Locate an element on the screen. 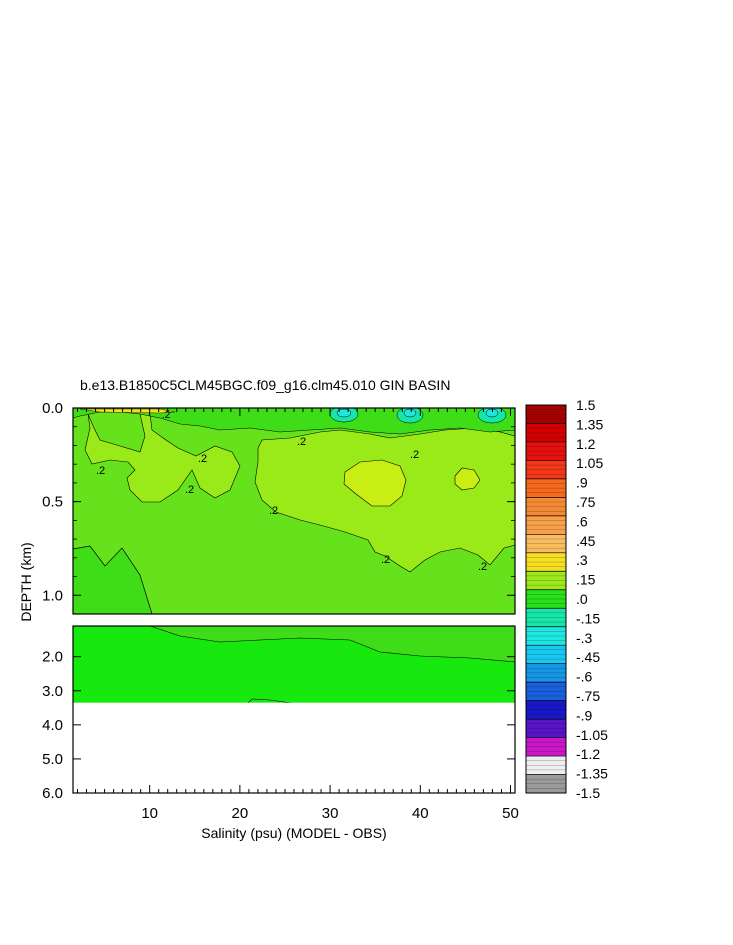  colorbar-label: -1.5 is located at coordinates (588, 793).